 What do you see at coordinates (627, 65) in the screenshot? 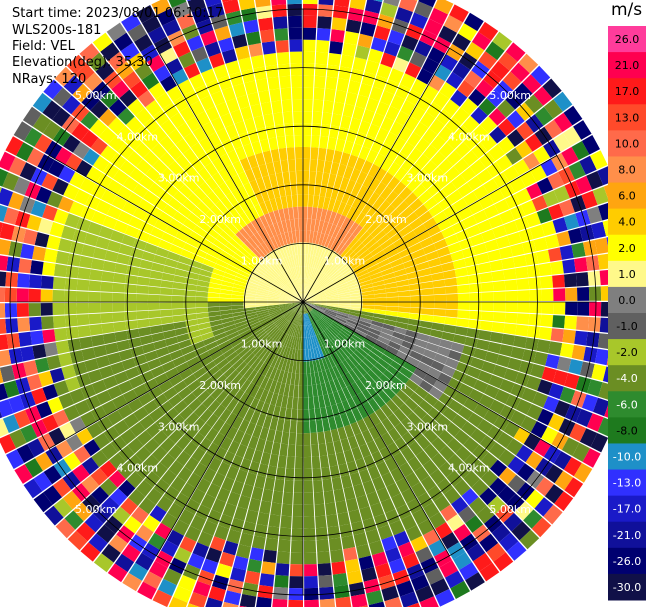
I see `colorbar-tick-label: 21.0` at bounding box center [627, 65].